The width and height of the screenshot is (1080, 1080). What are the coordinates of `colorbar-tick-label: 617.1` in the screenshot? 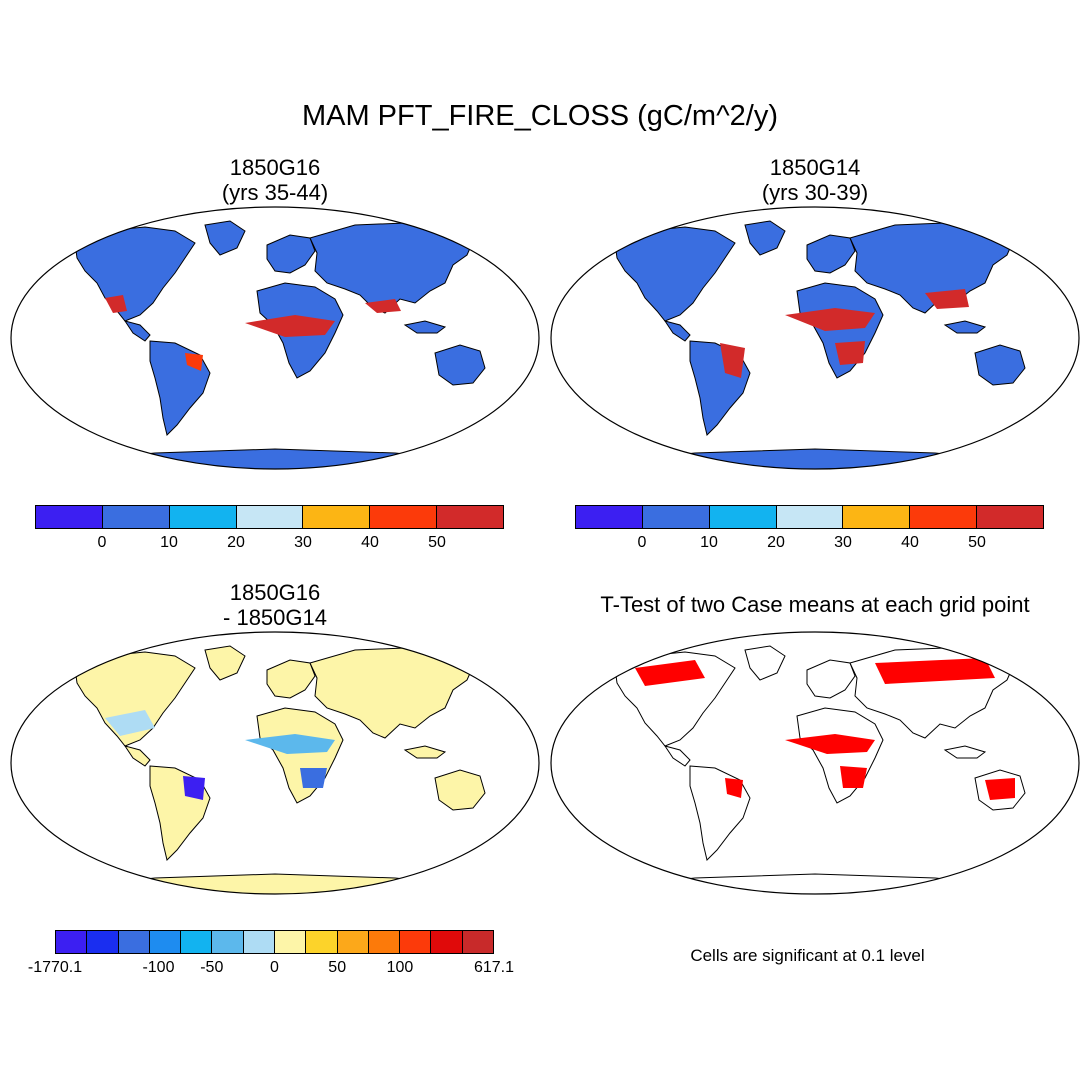 It's located at (494, 967).